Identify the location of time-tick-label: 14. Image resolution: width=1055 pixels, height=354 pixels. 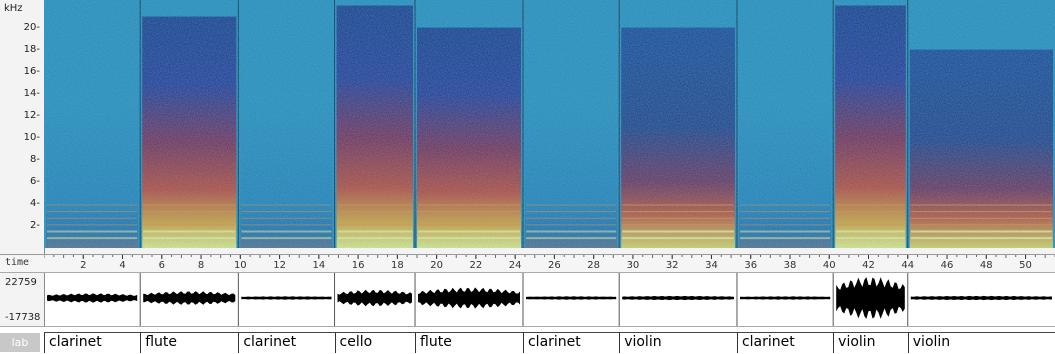
(318, 265).